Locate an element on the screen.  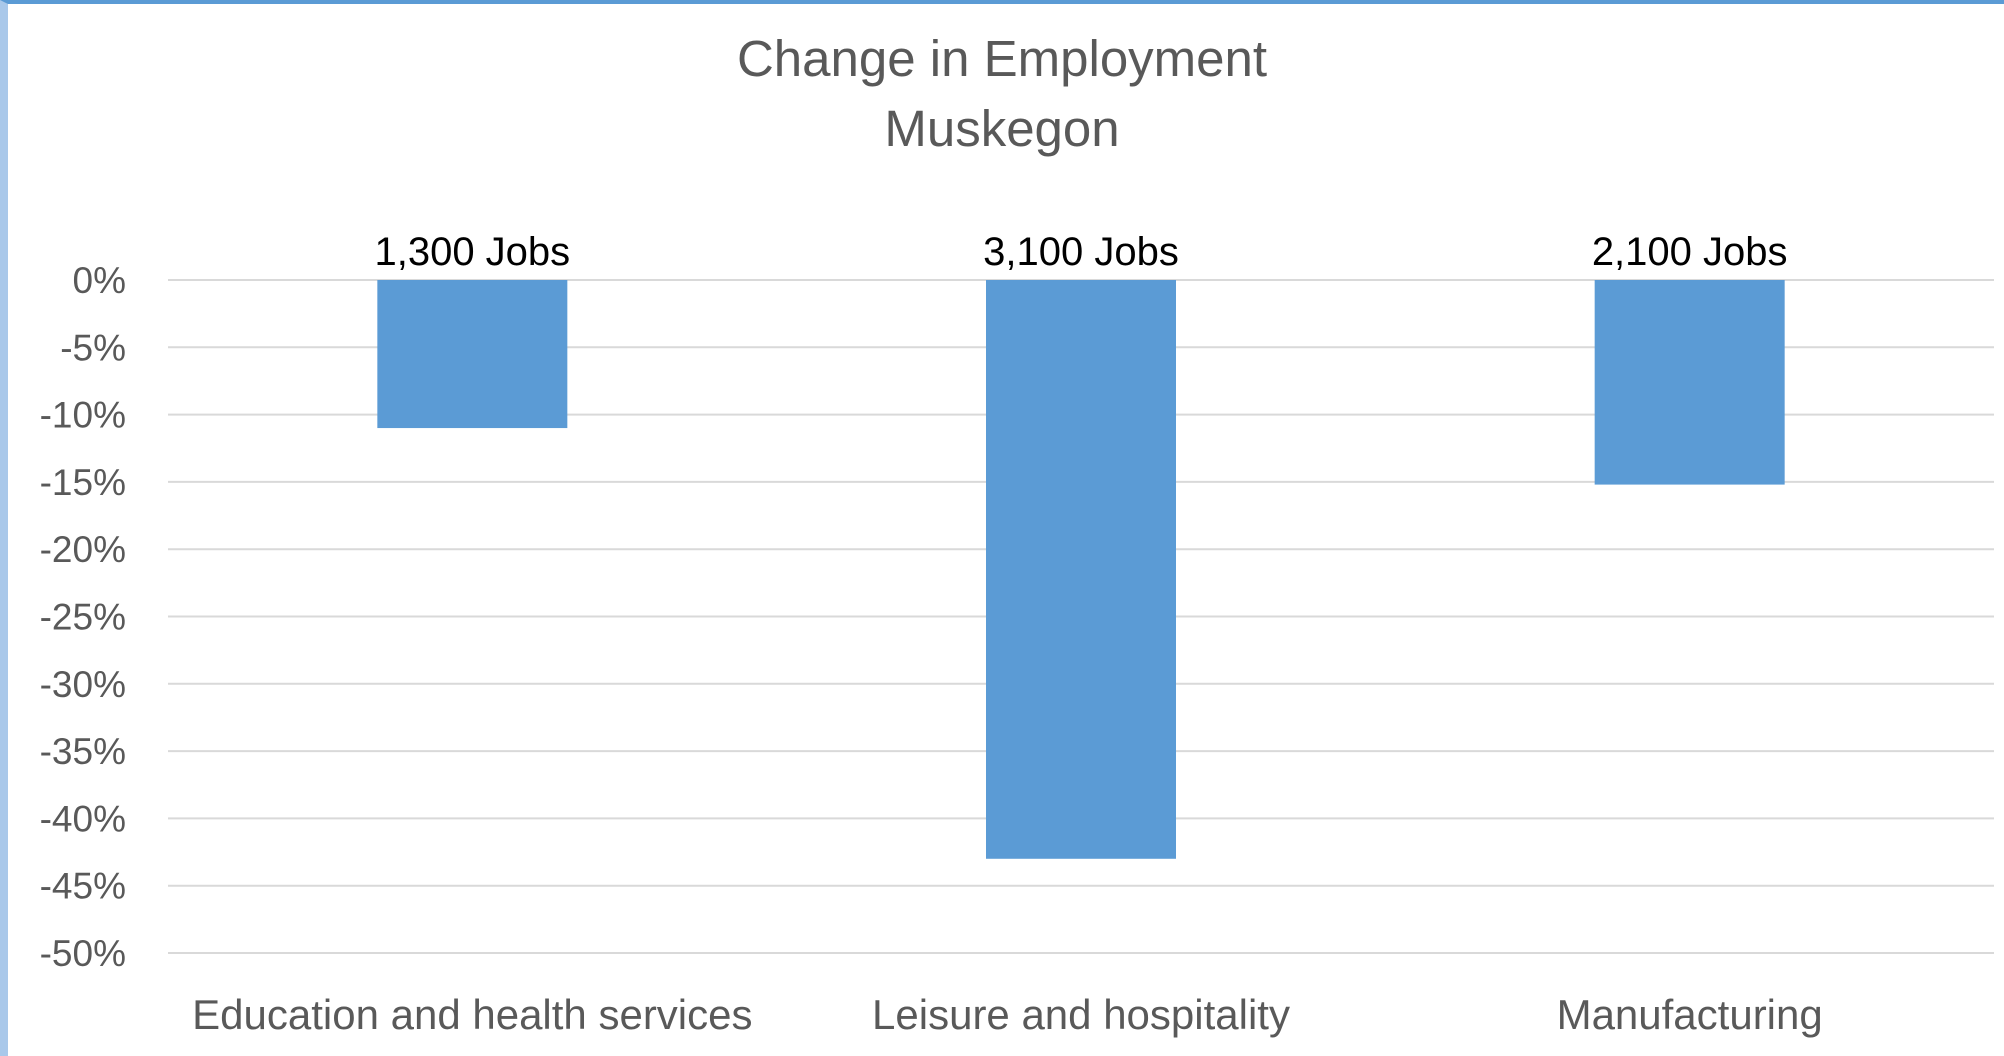
data-label: 2,100 Jobs is located at coordinates (1690, 252).